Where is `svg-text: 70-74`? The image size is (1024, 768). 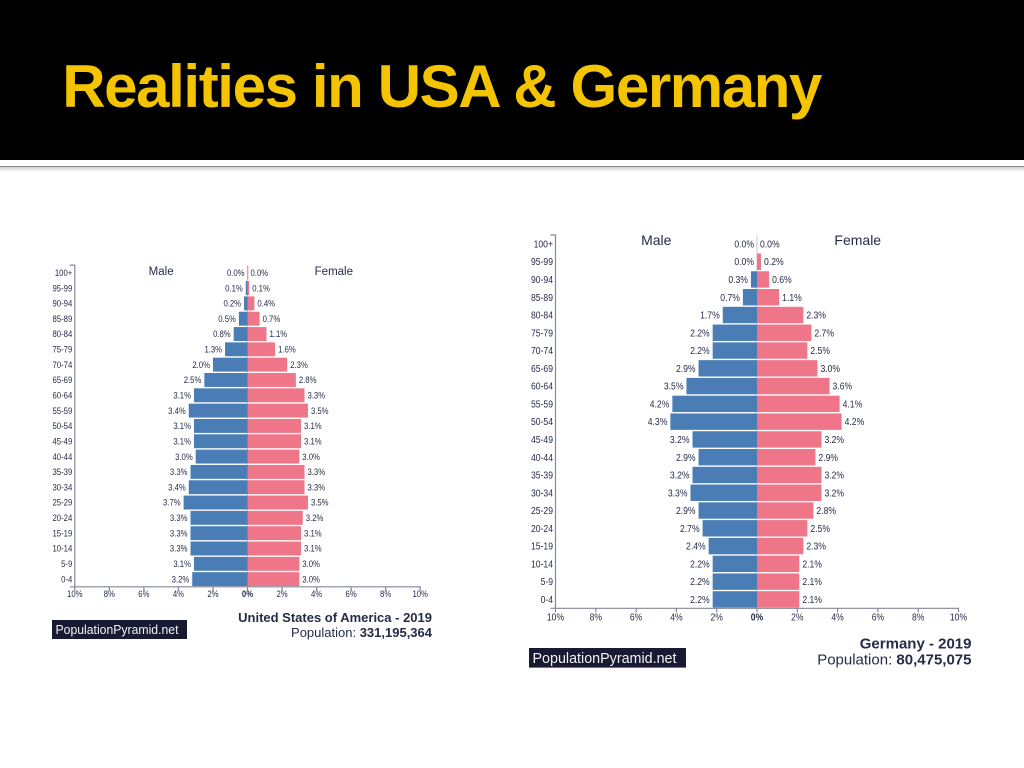 svg-text: 70-74 is located at coordinates (542, 351).